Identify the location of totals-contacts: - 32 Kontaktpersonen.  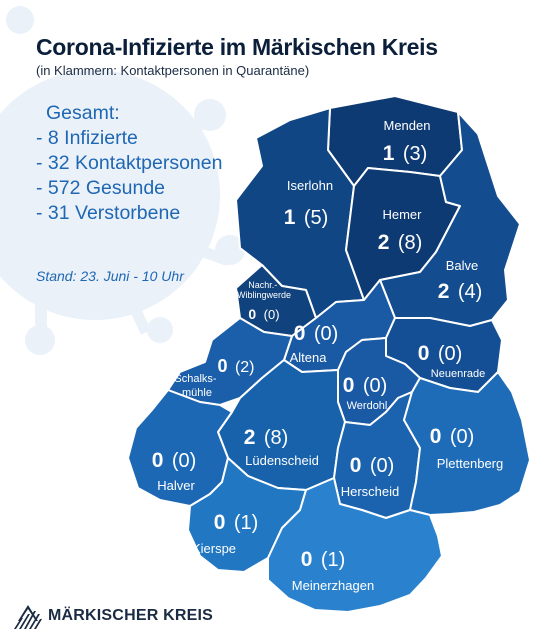
(129, 163).